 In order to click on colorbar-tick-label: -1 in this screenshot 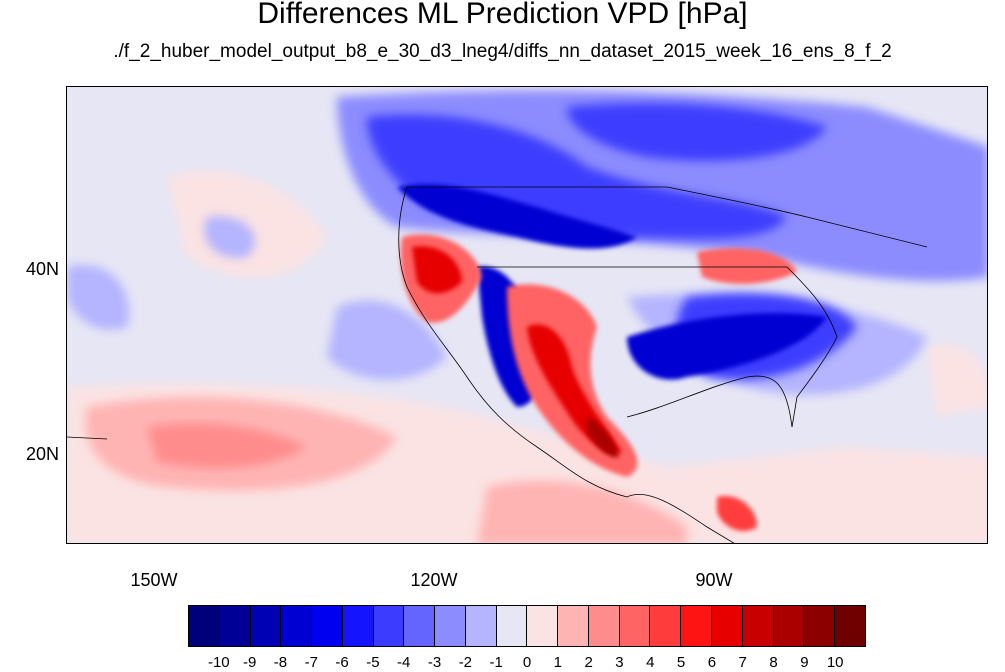, I will do `click(496, 662)`.